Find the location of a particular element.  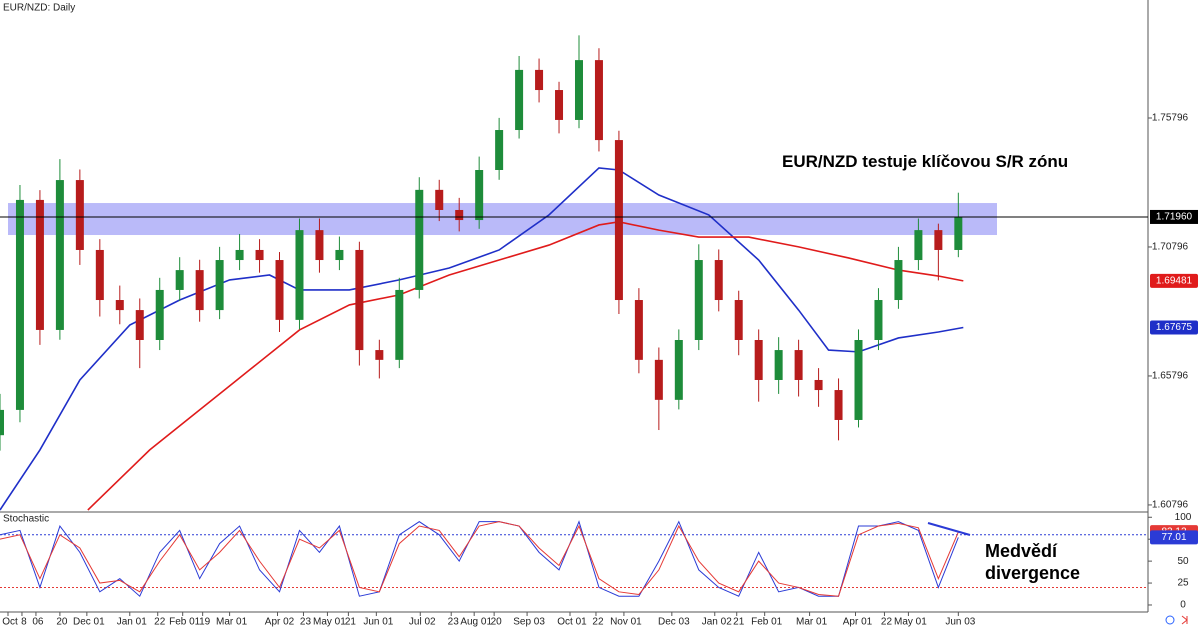

x-tick-label: Sep 03 is located at coordinates (529, 622).